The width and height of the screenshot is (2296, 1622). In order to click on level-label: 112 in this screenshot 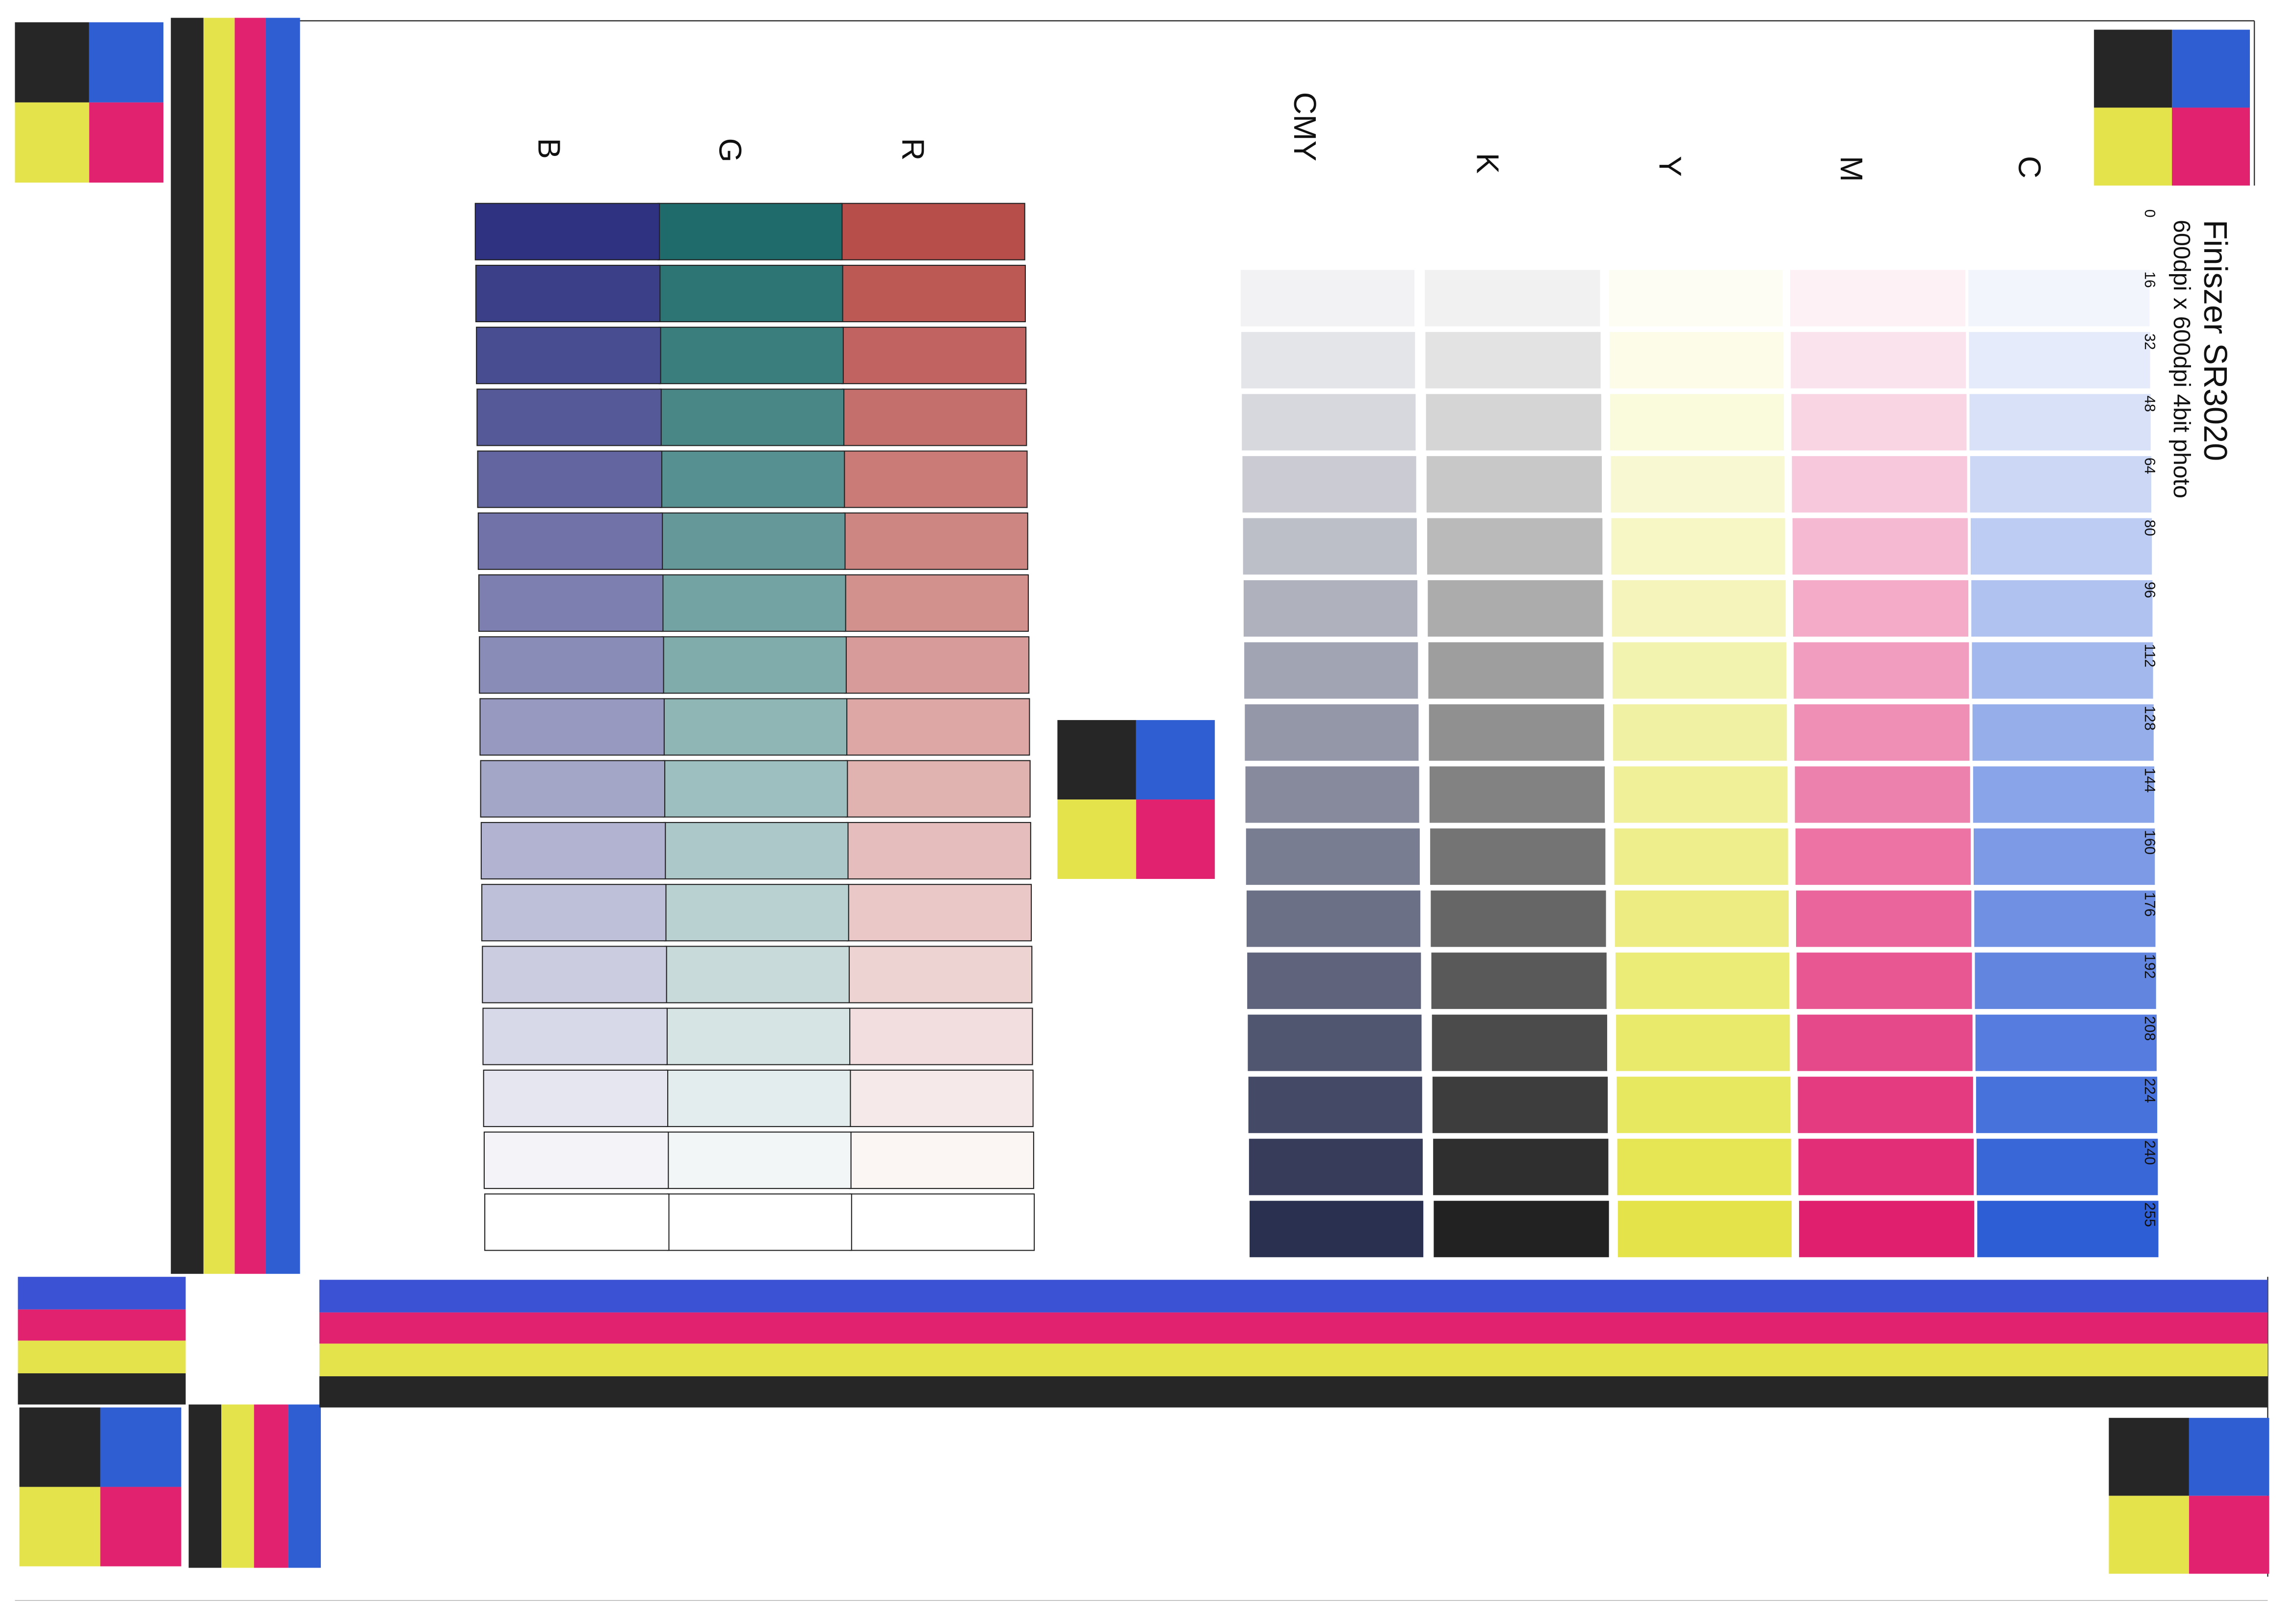, I will do `click(2149, 656)`.